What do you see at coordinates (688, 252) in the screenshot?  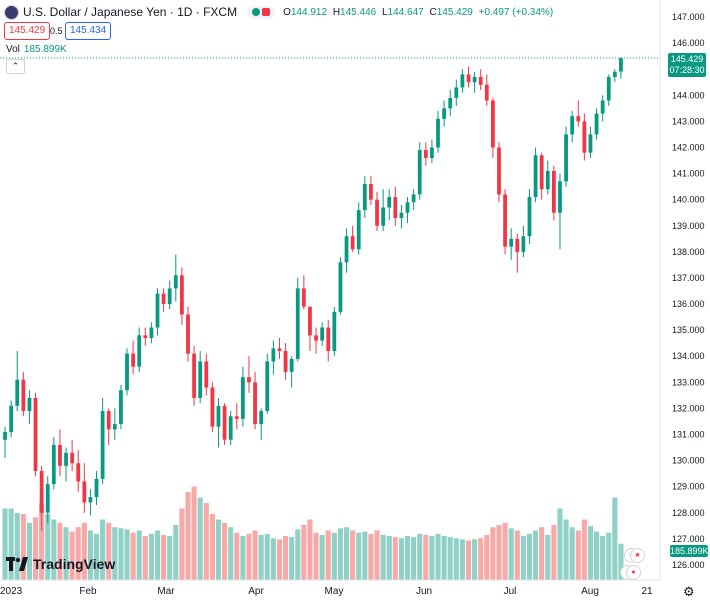 I see `y-tick-label: 138.000` at bounding box center [688, 252].